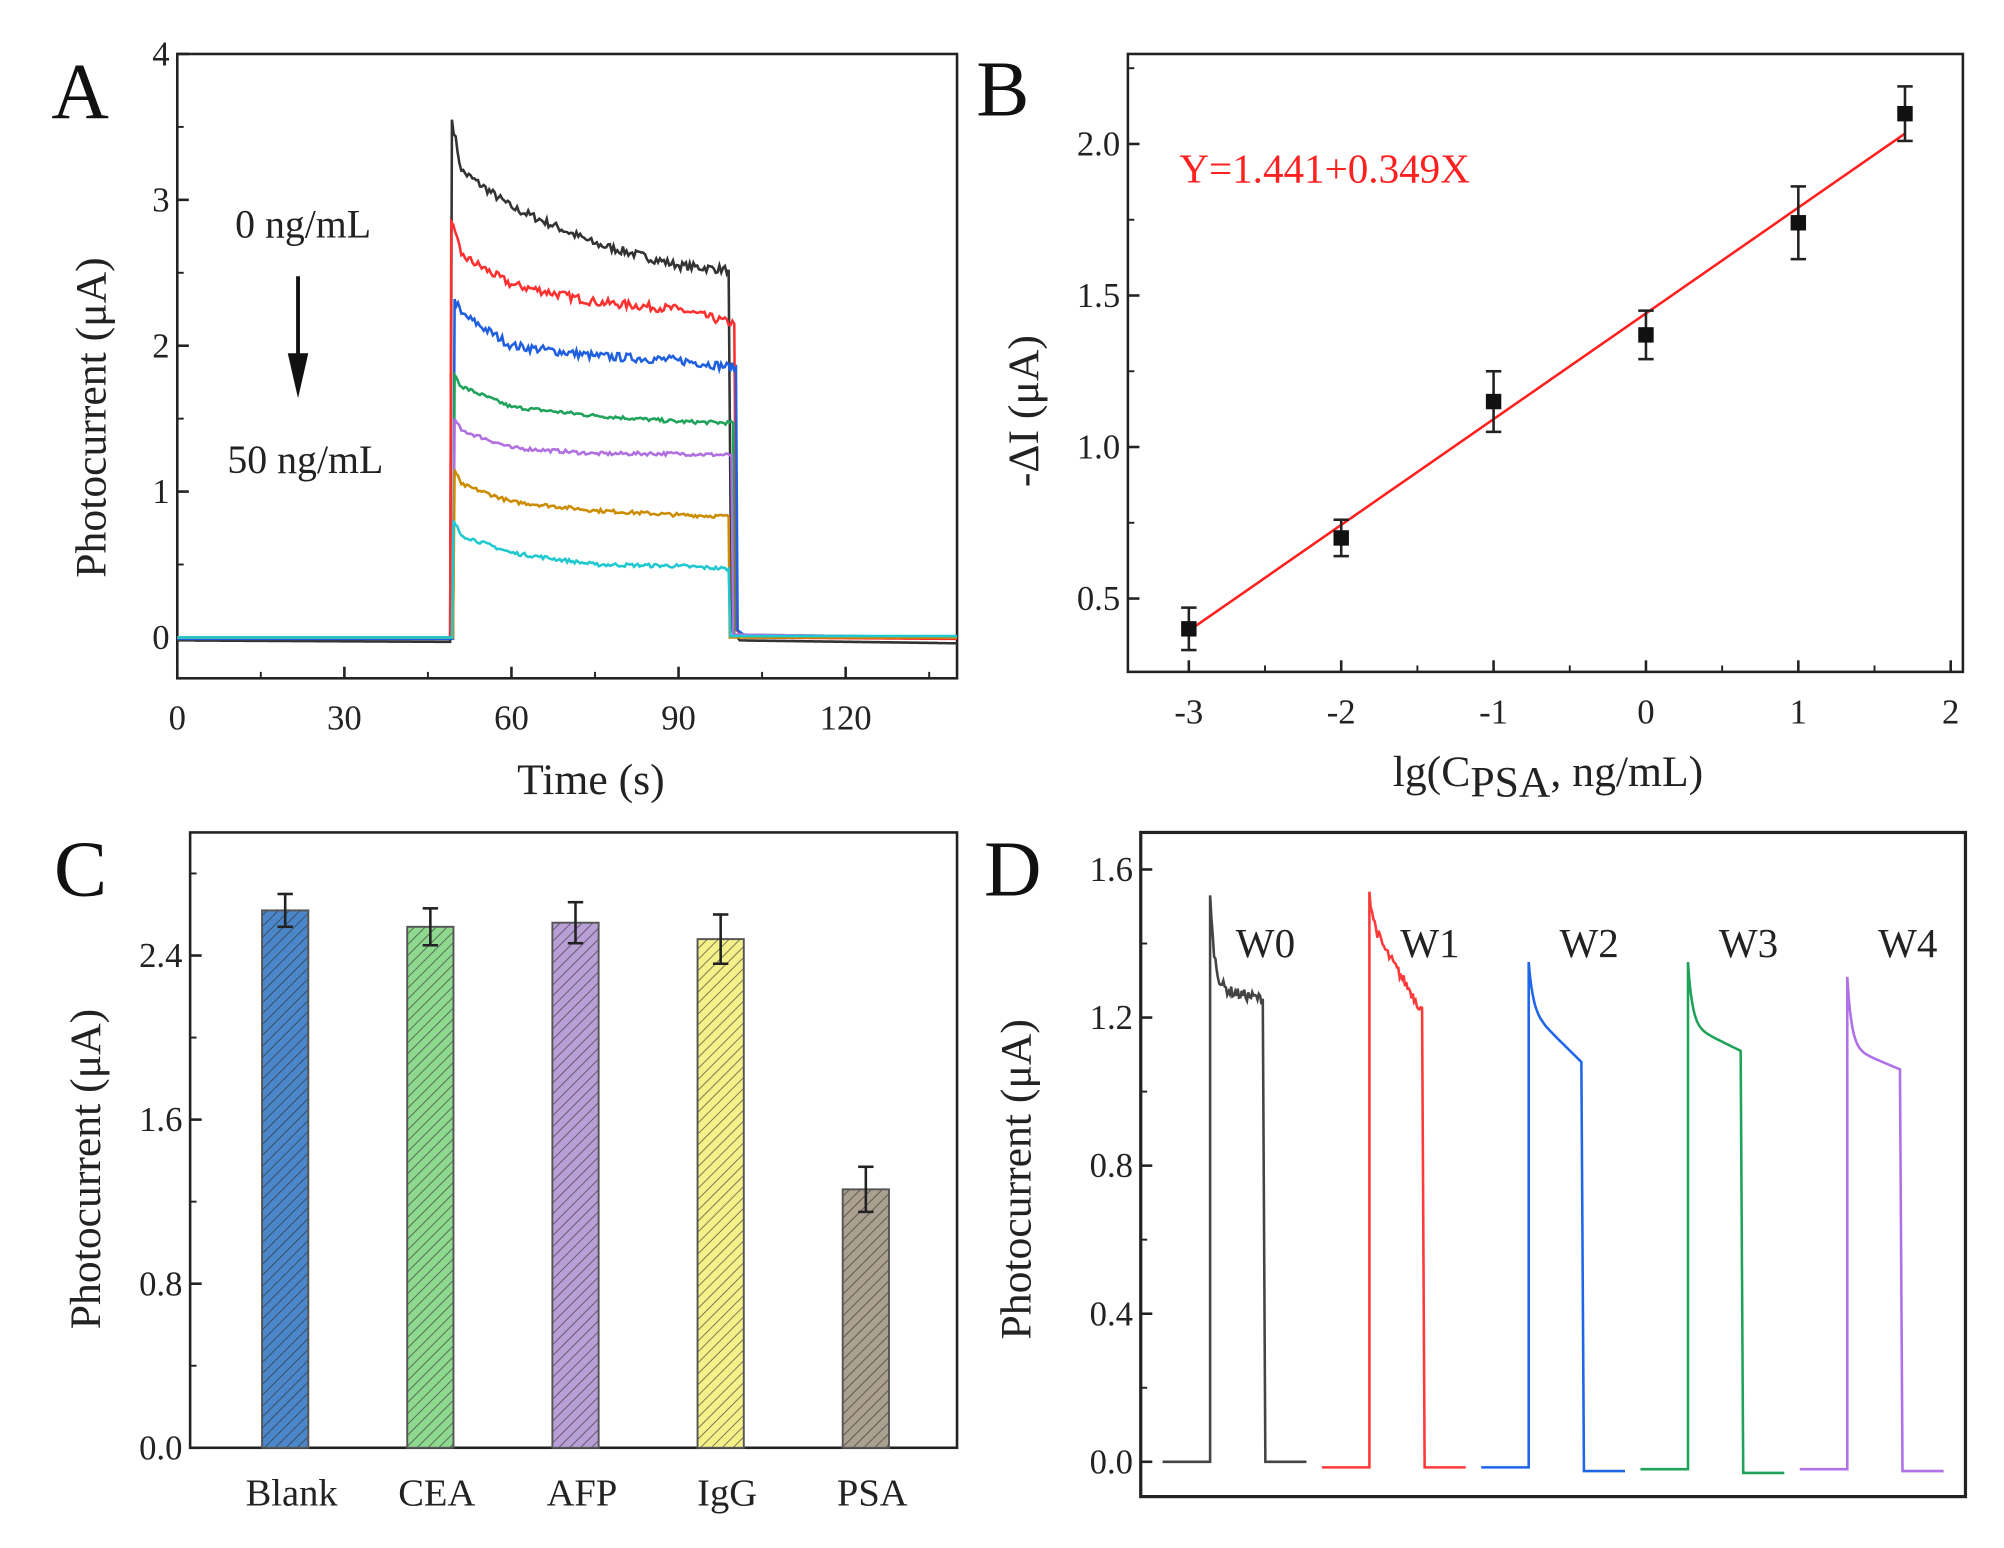 This screenshot has height=1548, width=2004. Describe the element at coordinates (511, 718) in the screenshot. I see `x-tick-label: 60` at that location.